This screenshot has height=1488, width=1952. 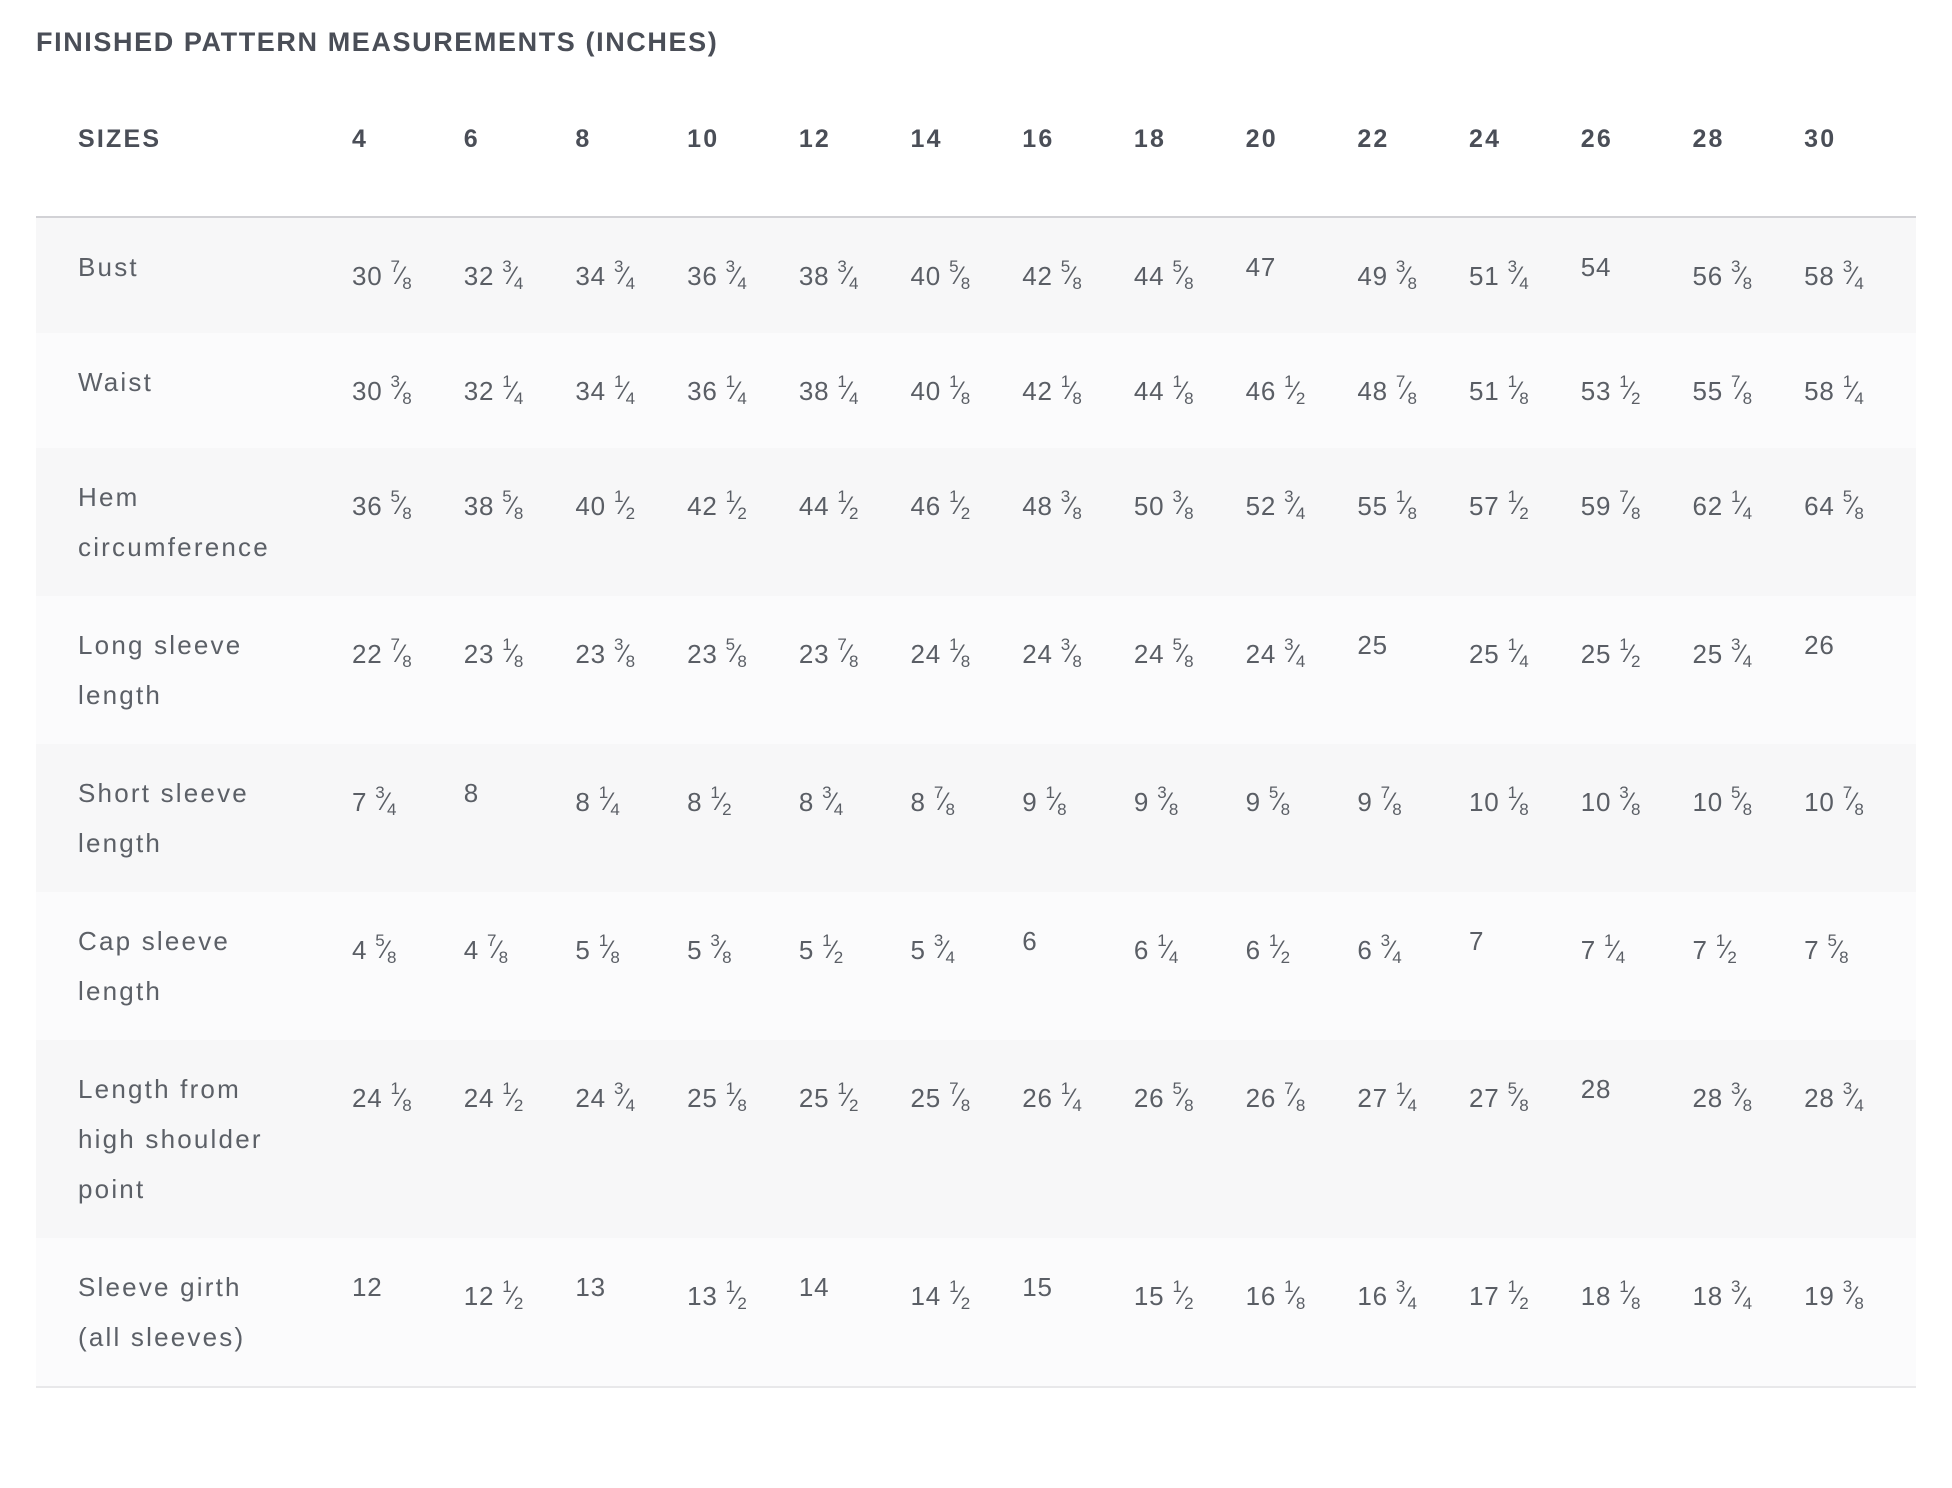 What do you see at coordinates (1834, 1097) in the screenshot?
I see `measurement-cell: 28 3⁄4` at bounding box center [1834, 1097].